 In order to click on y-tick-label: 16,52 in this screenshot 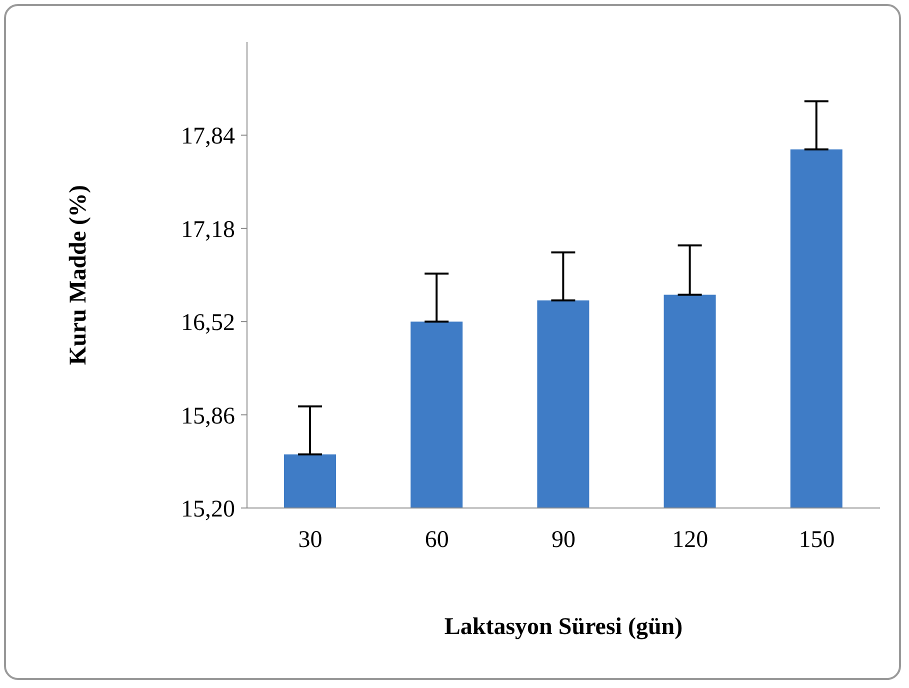, I will do `click(208, 323)`.